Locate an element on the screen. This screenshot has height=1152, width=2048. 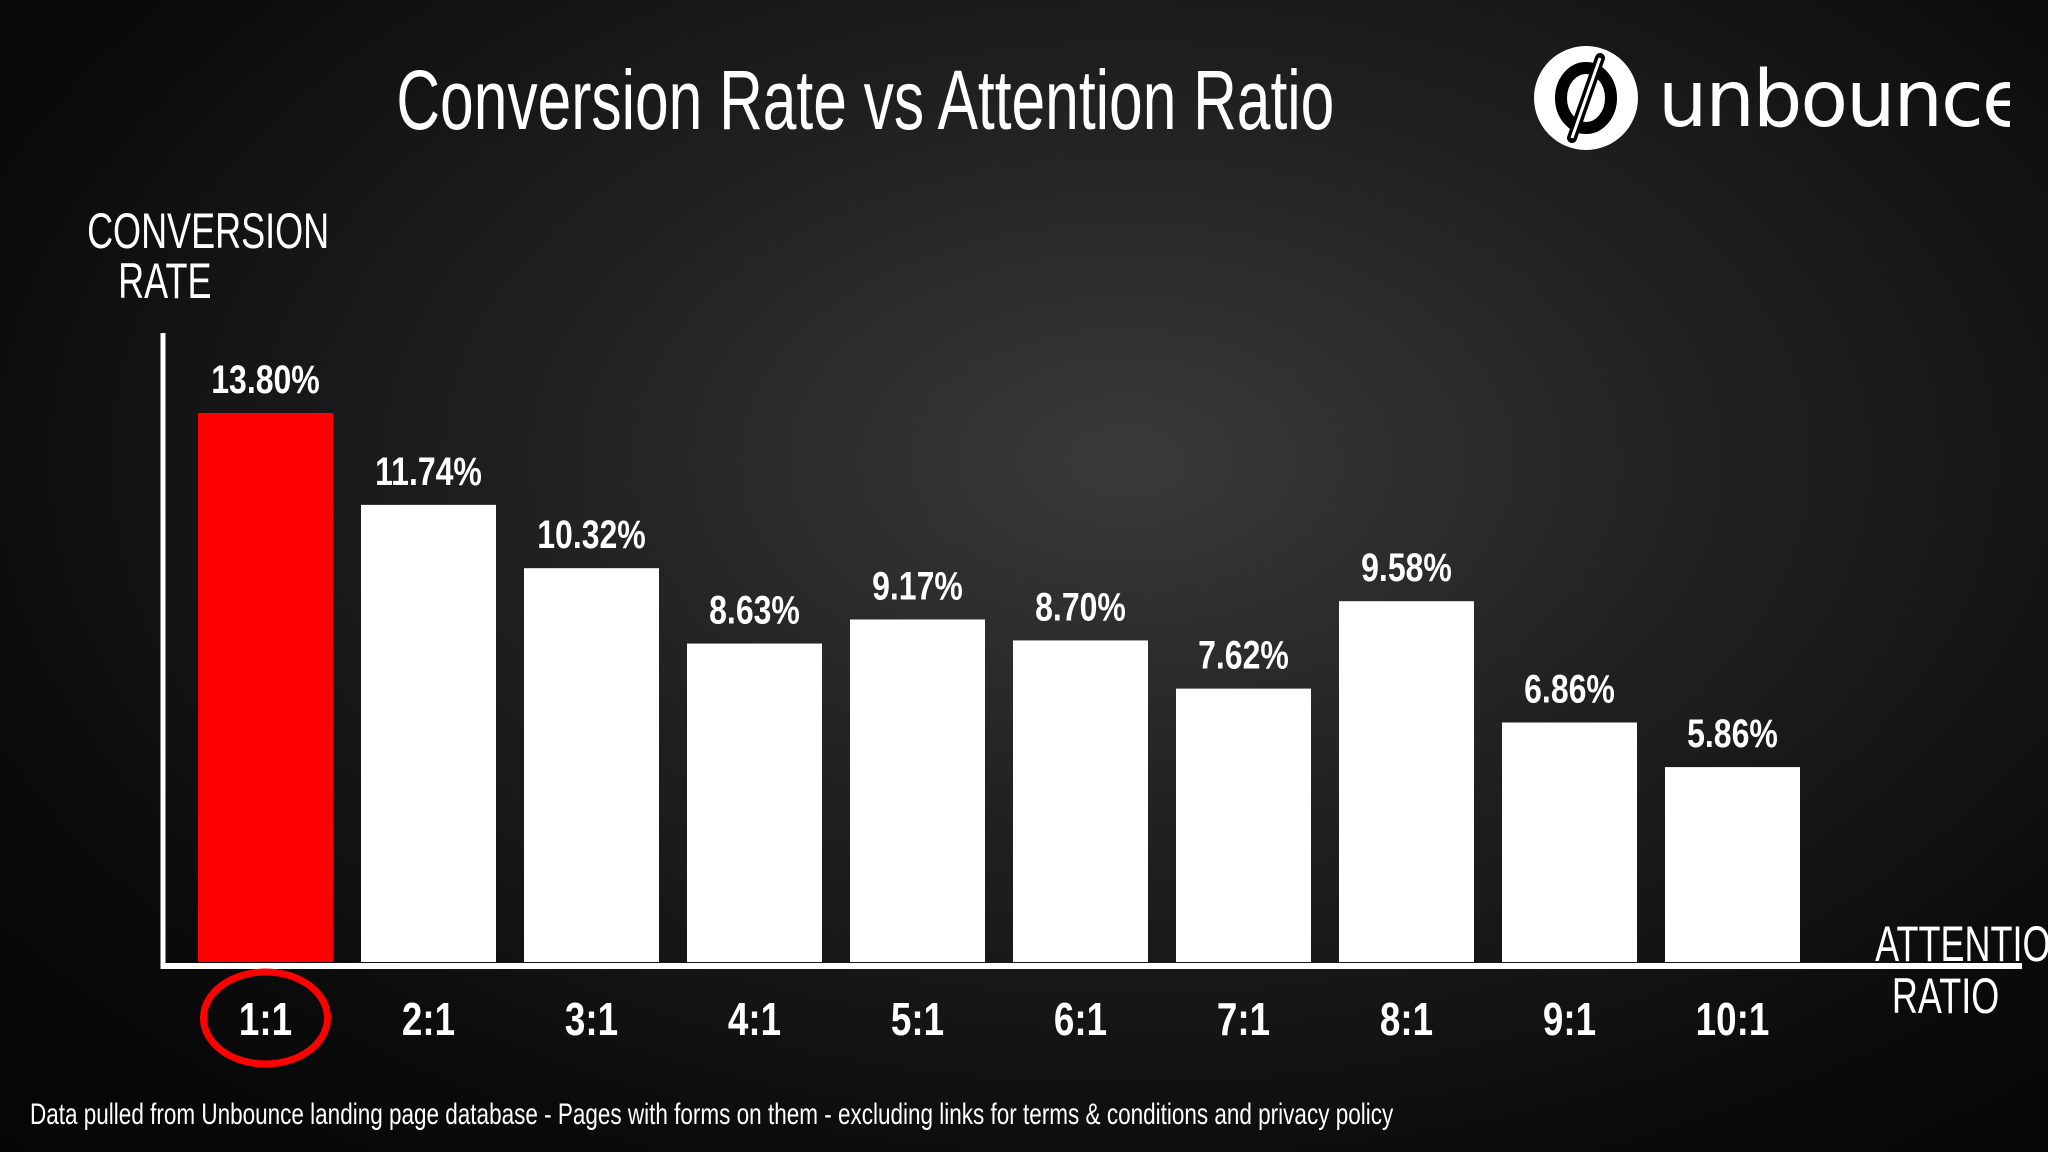
category-label: 1:1 is located at coordinates (265, 1019).